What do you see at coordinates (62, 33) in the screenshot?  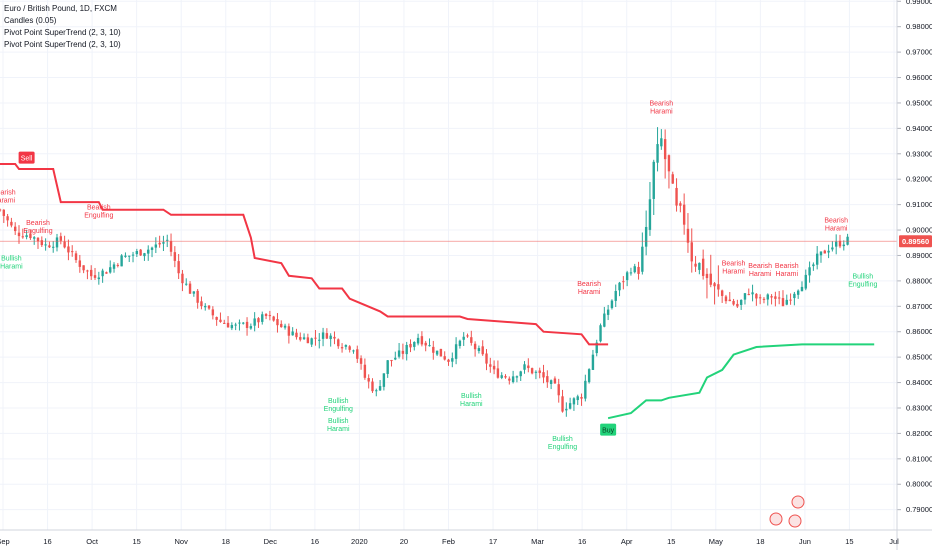 I see `legend-indicator-supertrend-1: Pivot Point SuperTrend (2, 3, 10)` at bounding box center [62, 33].